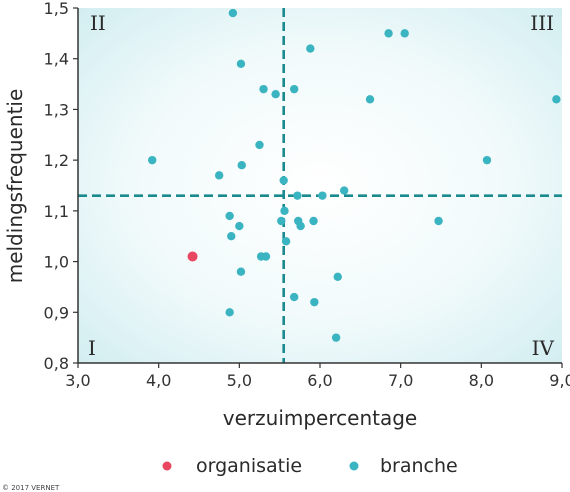  I want to click on legend-marker-organisatie, so click(167, 466).